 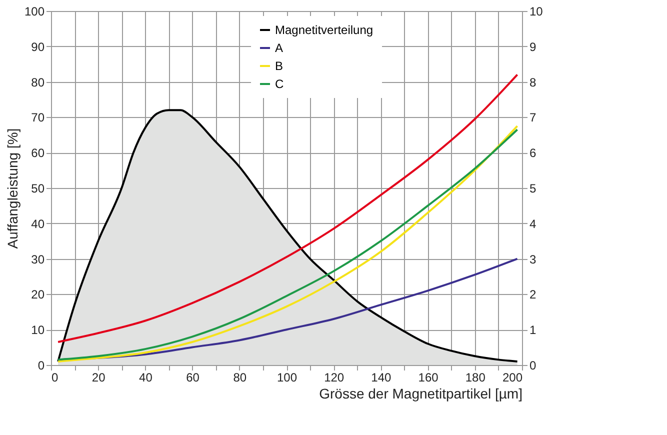 I want to click on y-tick-label: 30, so click(x=38, y=259).